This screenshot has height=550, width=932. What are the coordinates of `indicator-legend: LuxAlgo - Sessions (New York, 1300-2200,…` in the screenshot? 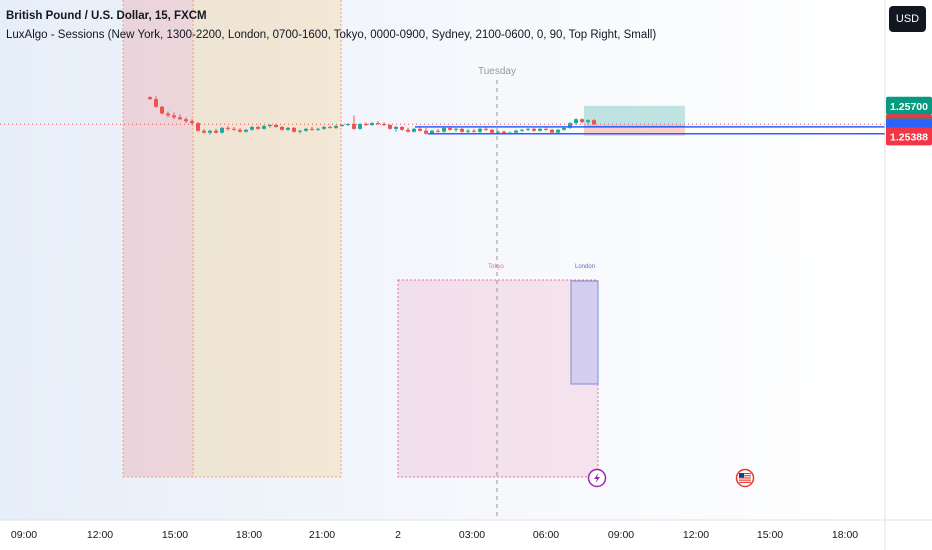 It's located at (331, 35).